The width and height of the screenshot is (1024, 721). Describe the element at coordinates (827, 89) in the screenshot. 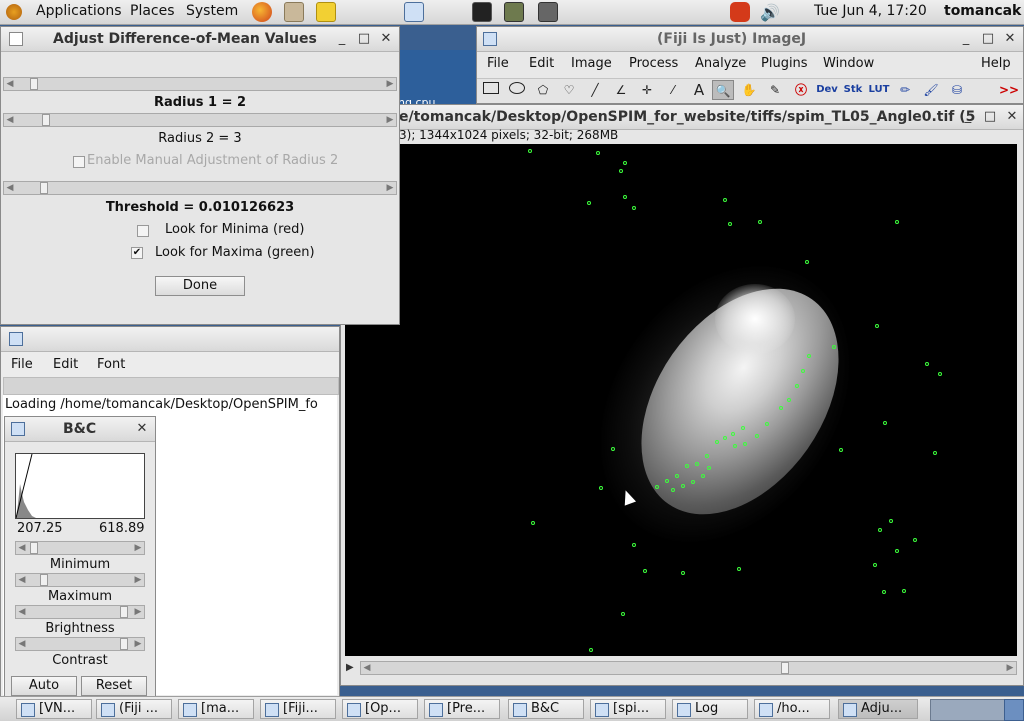

I see `dev-tool-icon: Dev` at that location.